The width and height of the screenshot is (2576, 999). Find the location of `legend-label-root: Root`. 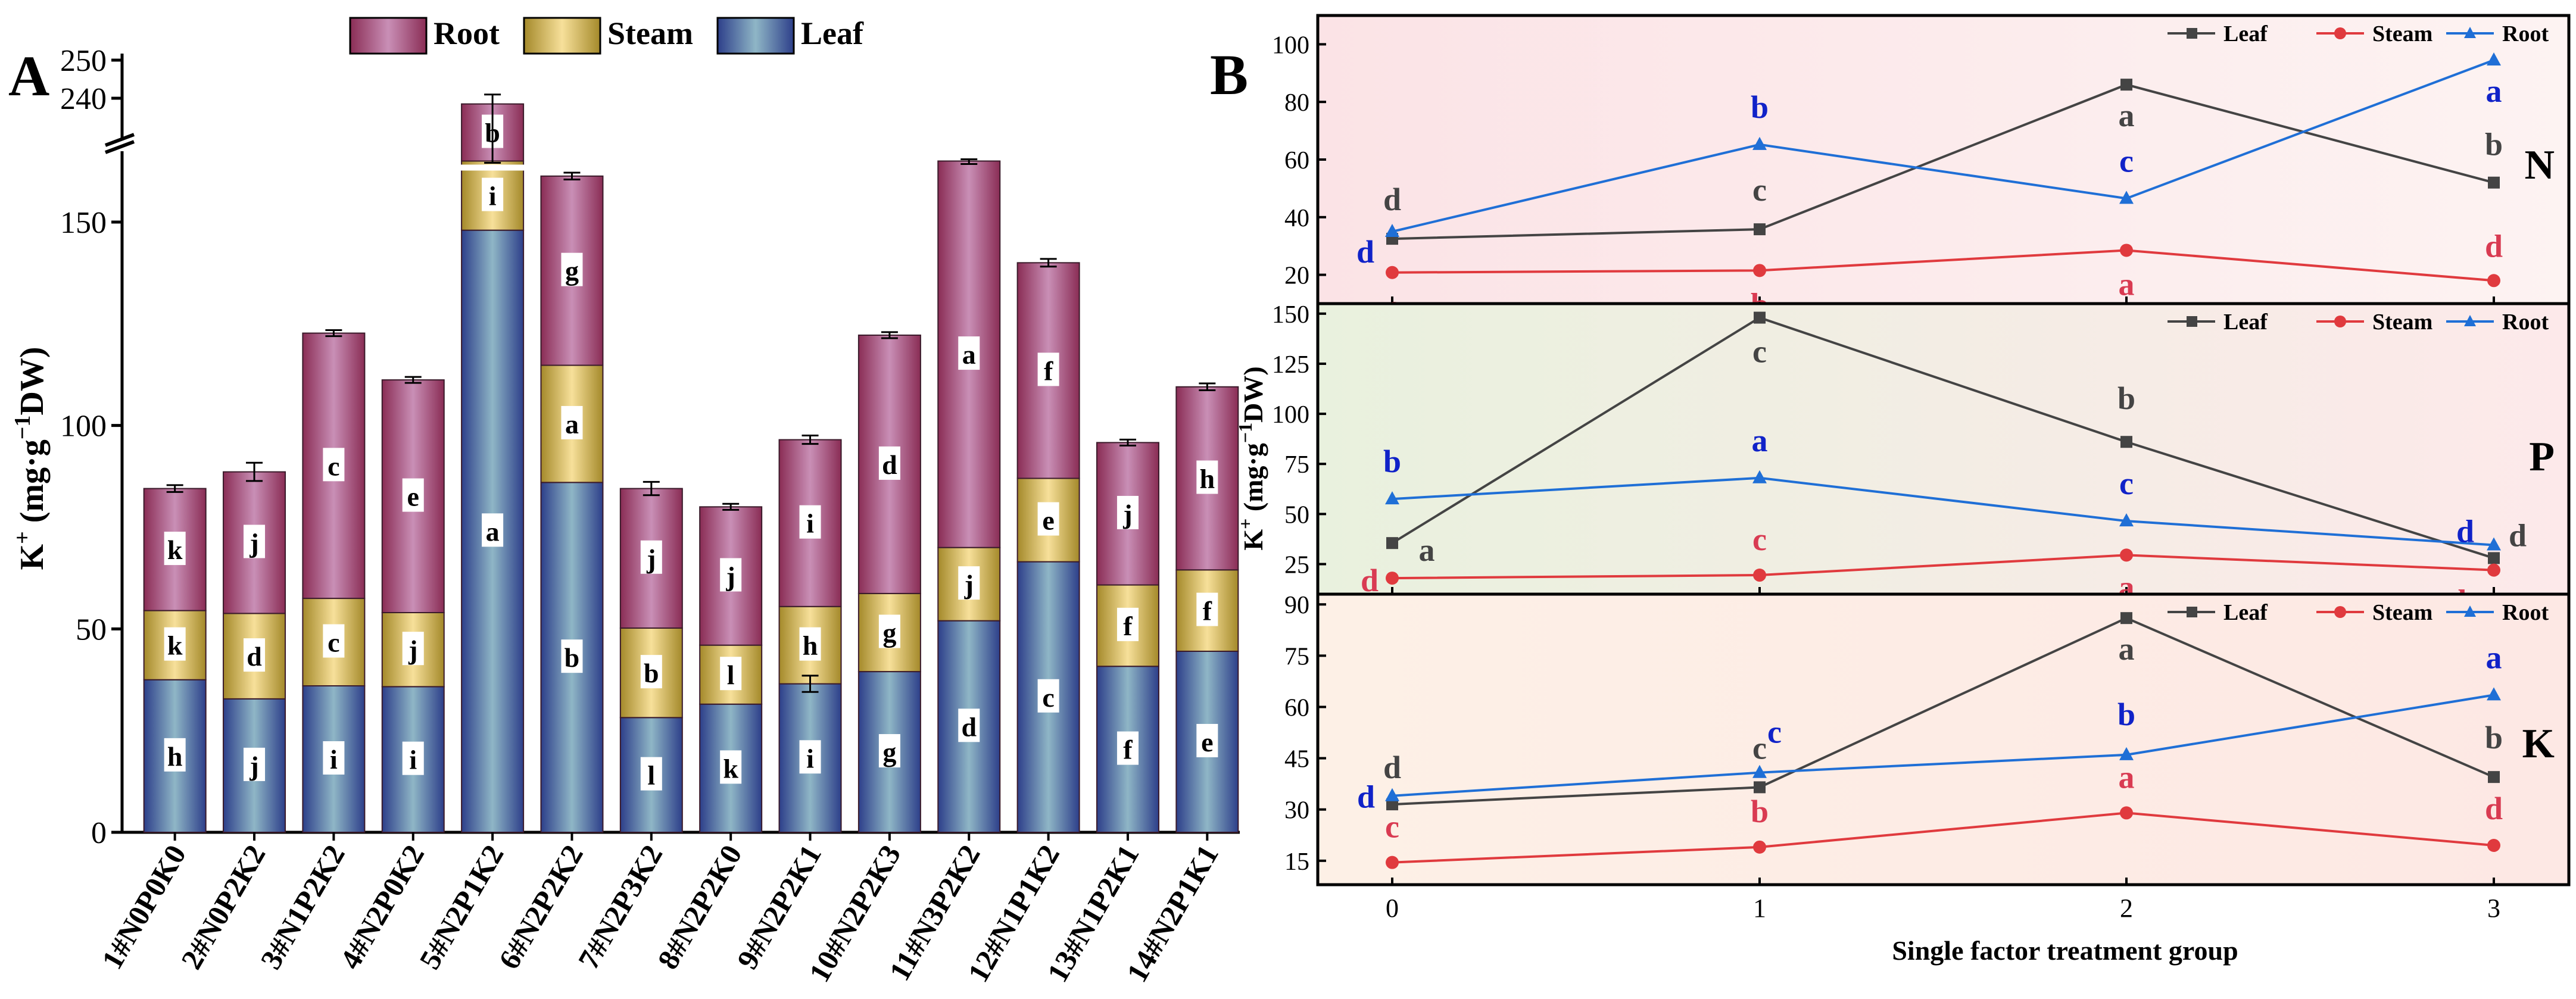

legend-label-root: Root is located at coordinates (2526, 612).